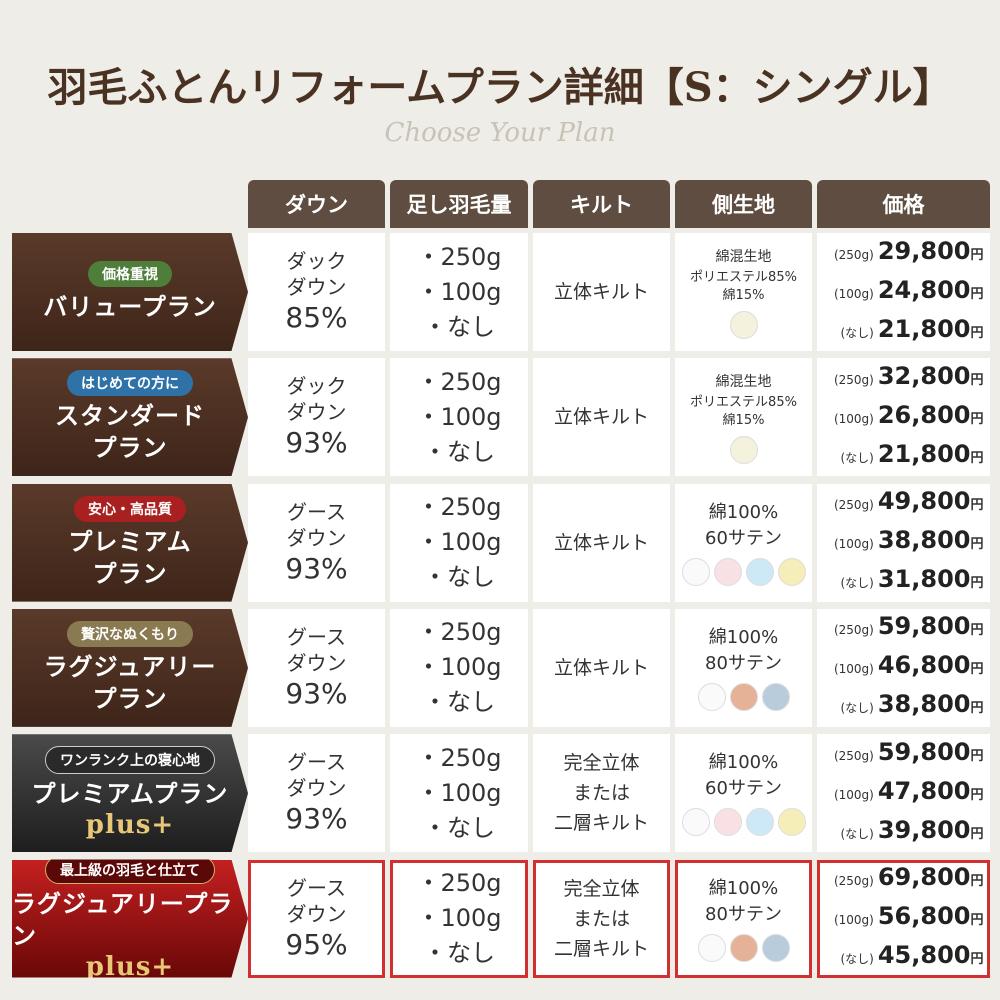 The image size is (1000, 1000). I want to click on price-row: (100g) 26,800 円, so click(904, 417).